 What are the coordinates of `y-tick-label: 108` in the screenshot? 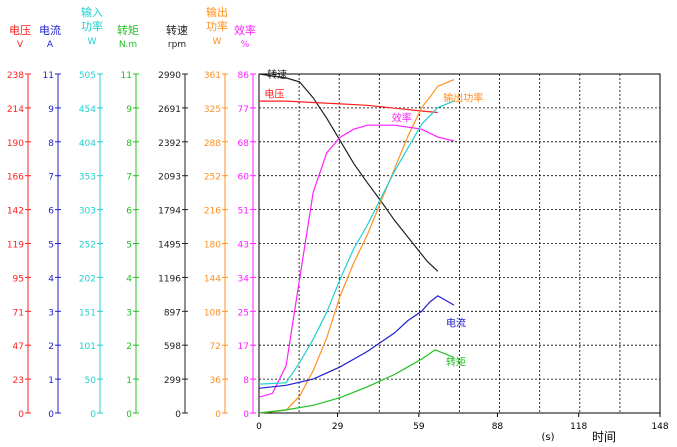 It's located at (212, 313).